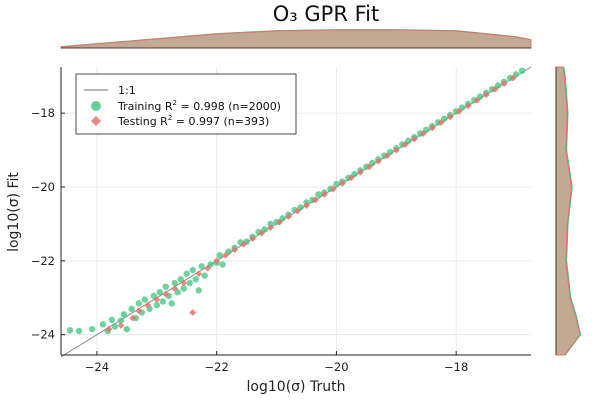 Image resolution: width=600 pixels, height=400 pixels. Describe the element at coordinates (145, 106) in the screenshot. I see `legend-training-prefix: Training R` at that location.